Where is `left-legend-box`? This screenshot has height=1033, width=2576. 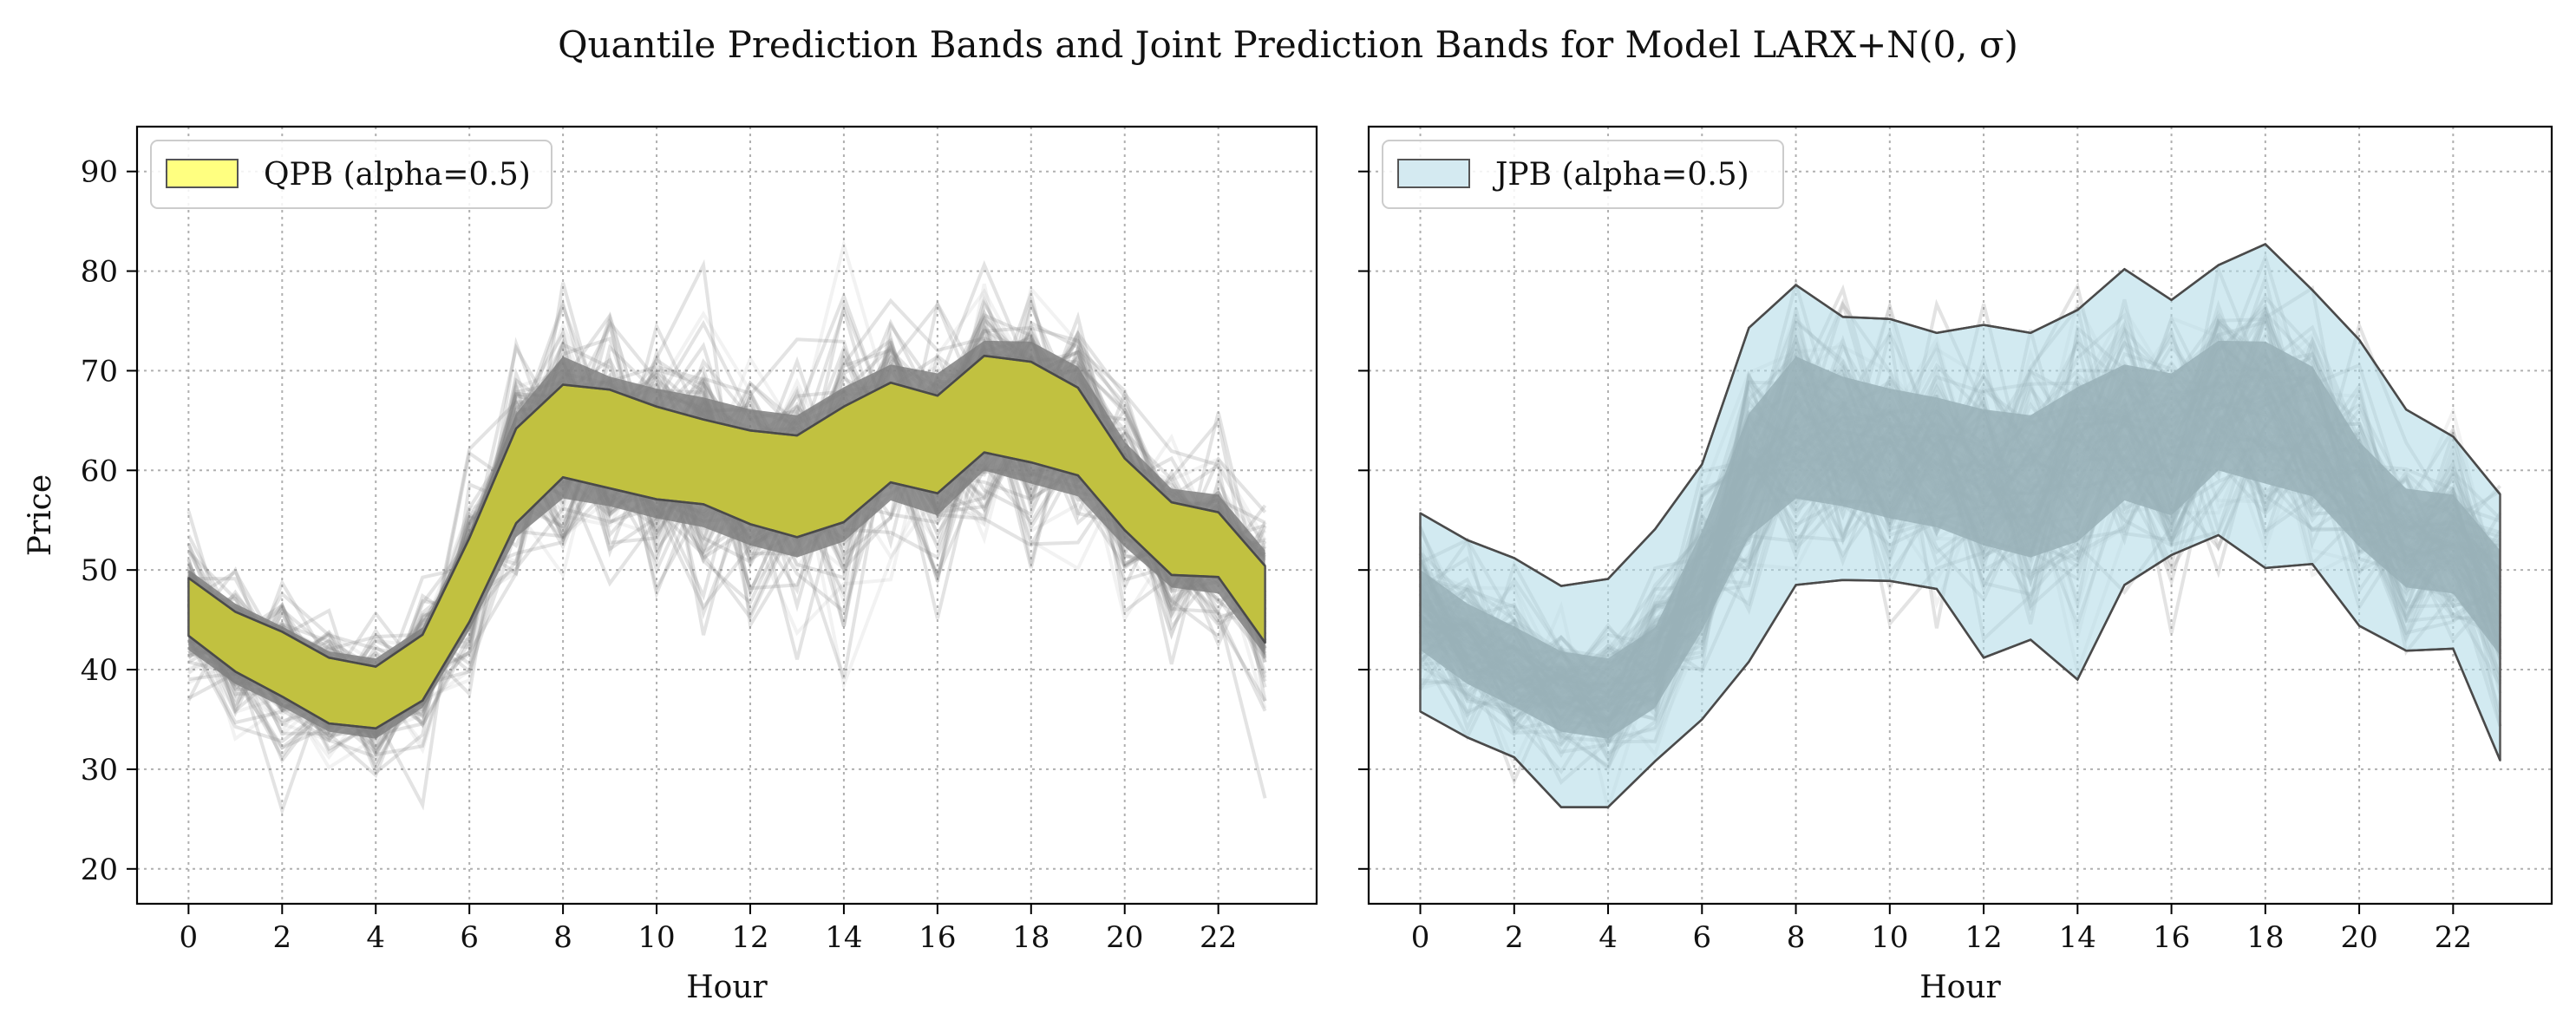
left-legend-box is located at coordinates (351, 174).